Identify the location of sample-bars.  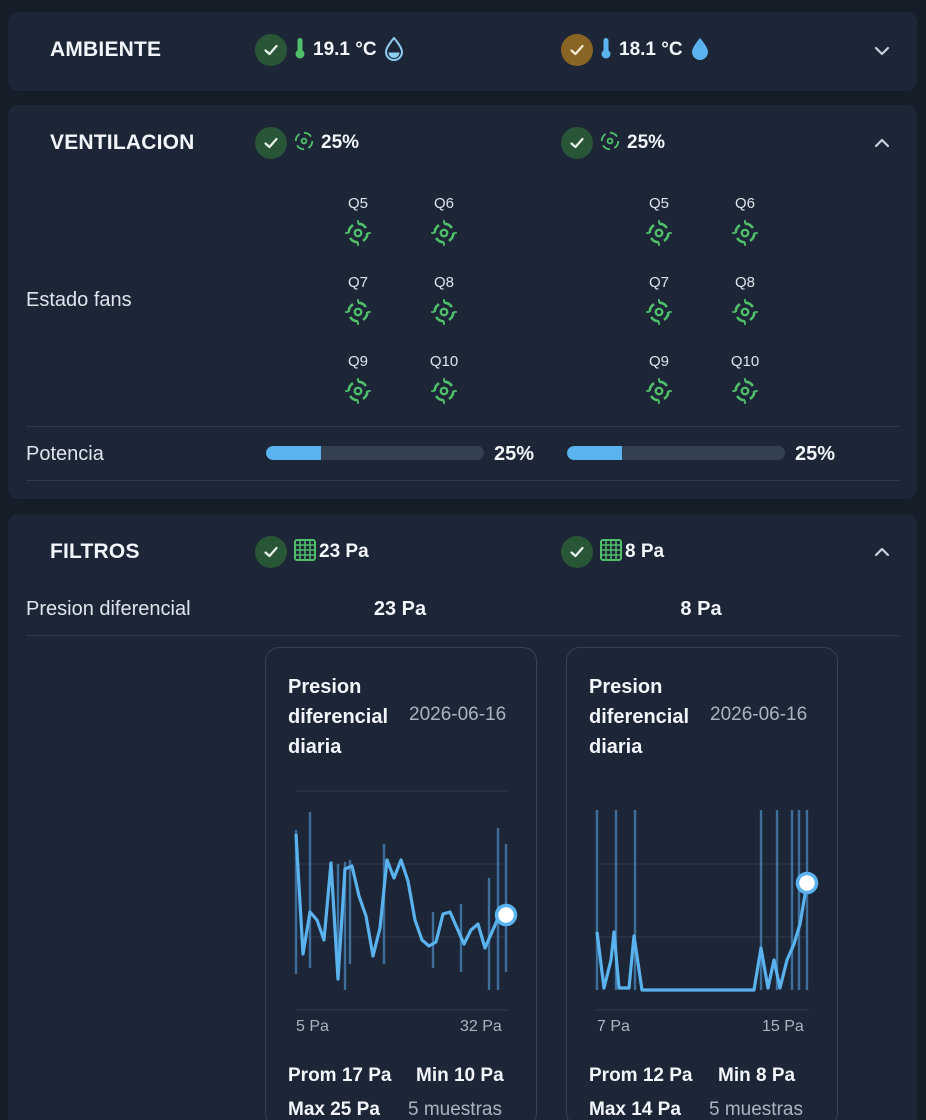
(702, 900).